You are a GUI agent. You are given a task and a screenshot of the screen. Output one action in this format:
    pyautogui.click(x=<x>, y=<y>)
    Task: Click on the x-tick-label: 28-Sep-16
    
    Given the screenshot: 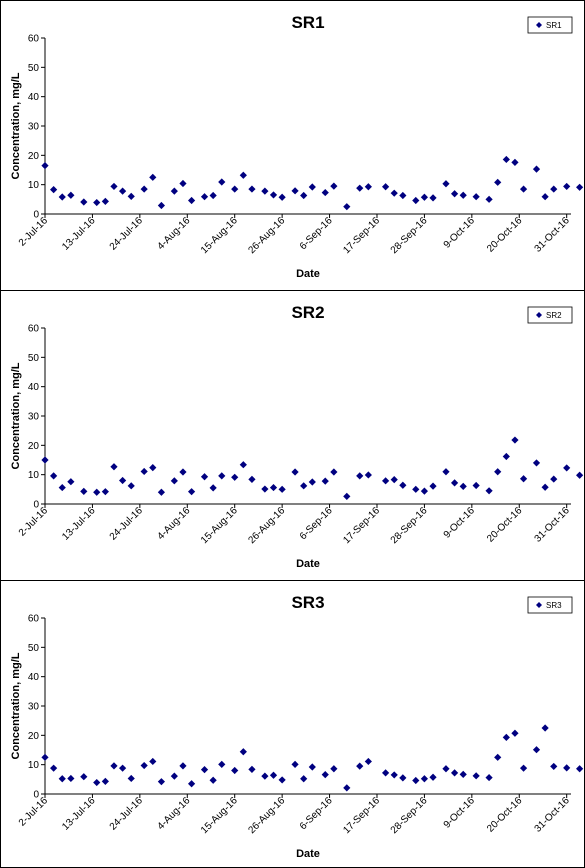 What is the action you would take?
    pyautogui.click(x=409, y=815)
    